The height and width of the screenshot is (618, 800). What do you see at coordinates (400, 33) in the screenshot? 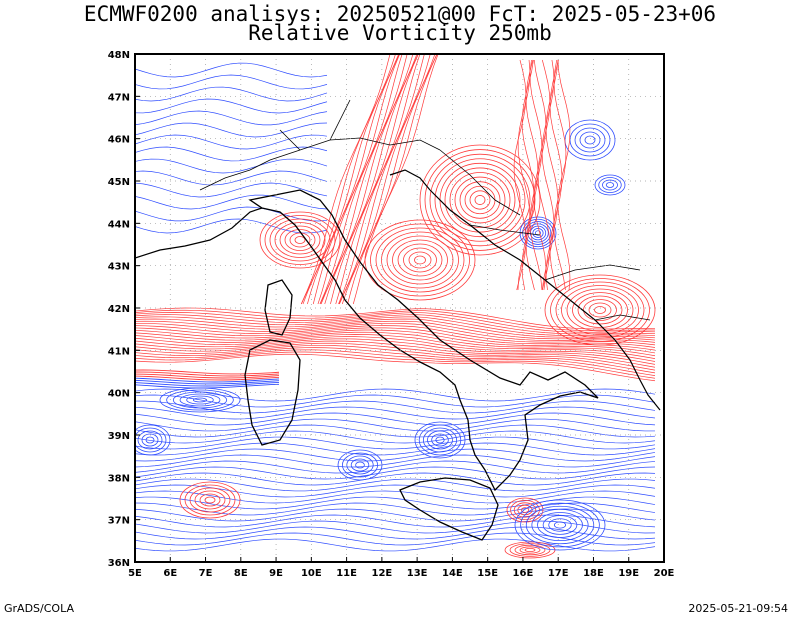
I see `chart-subtitle: Relative Vorticity 250mb` at bounding box center [400, 33].